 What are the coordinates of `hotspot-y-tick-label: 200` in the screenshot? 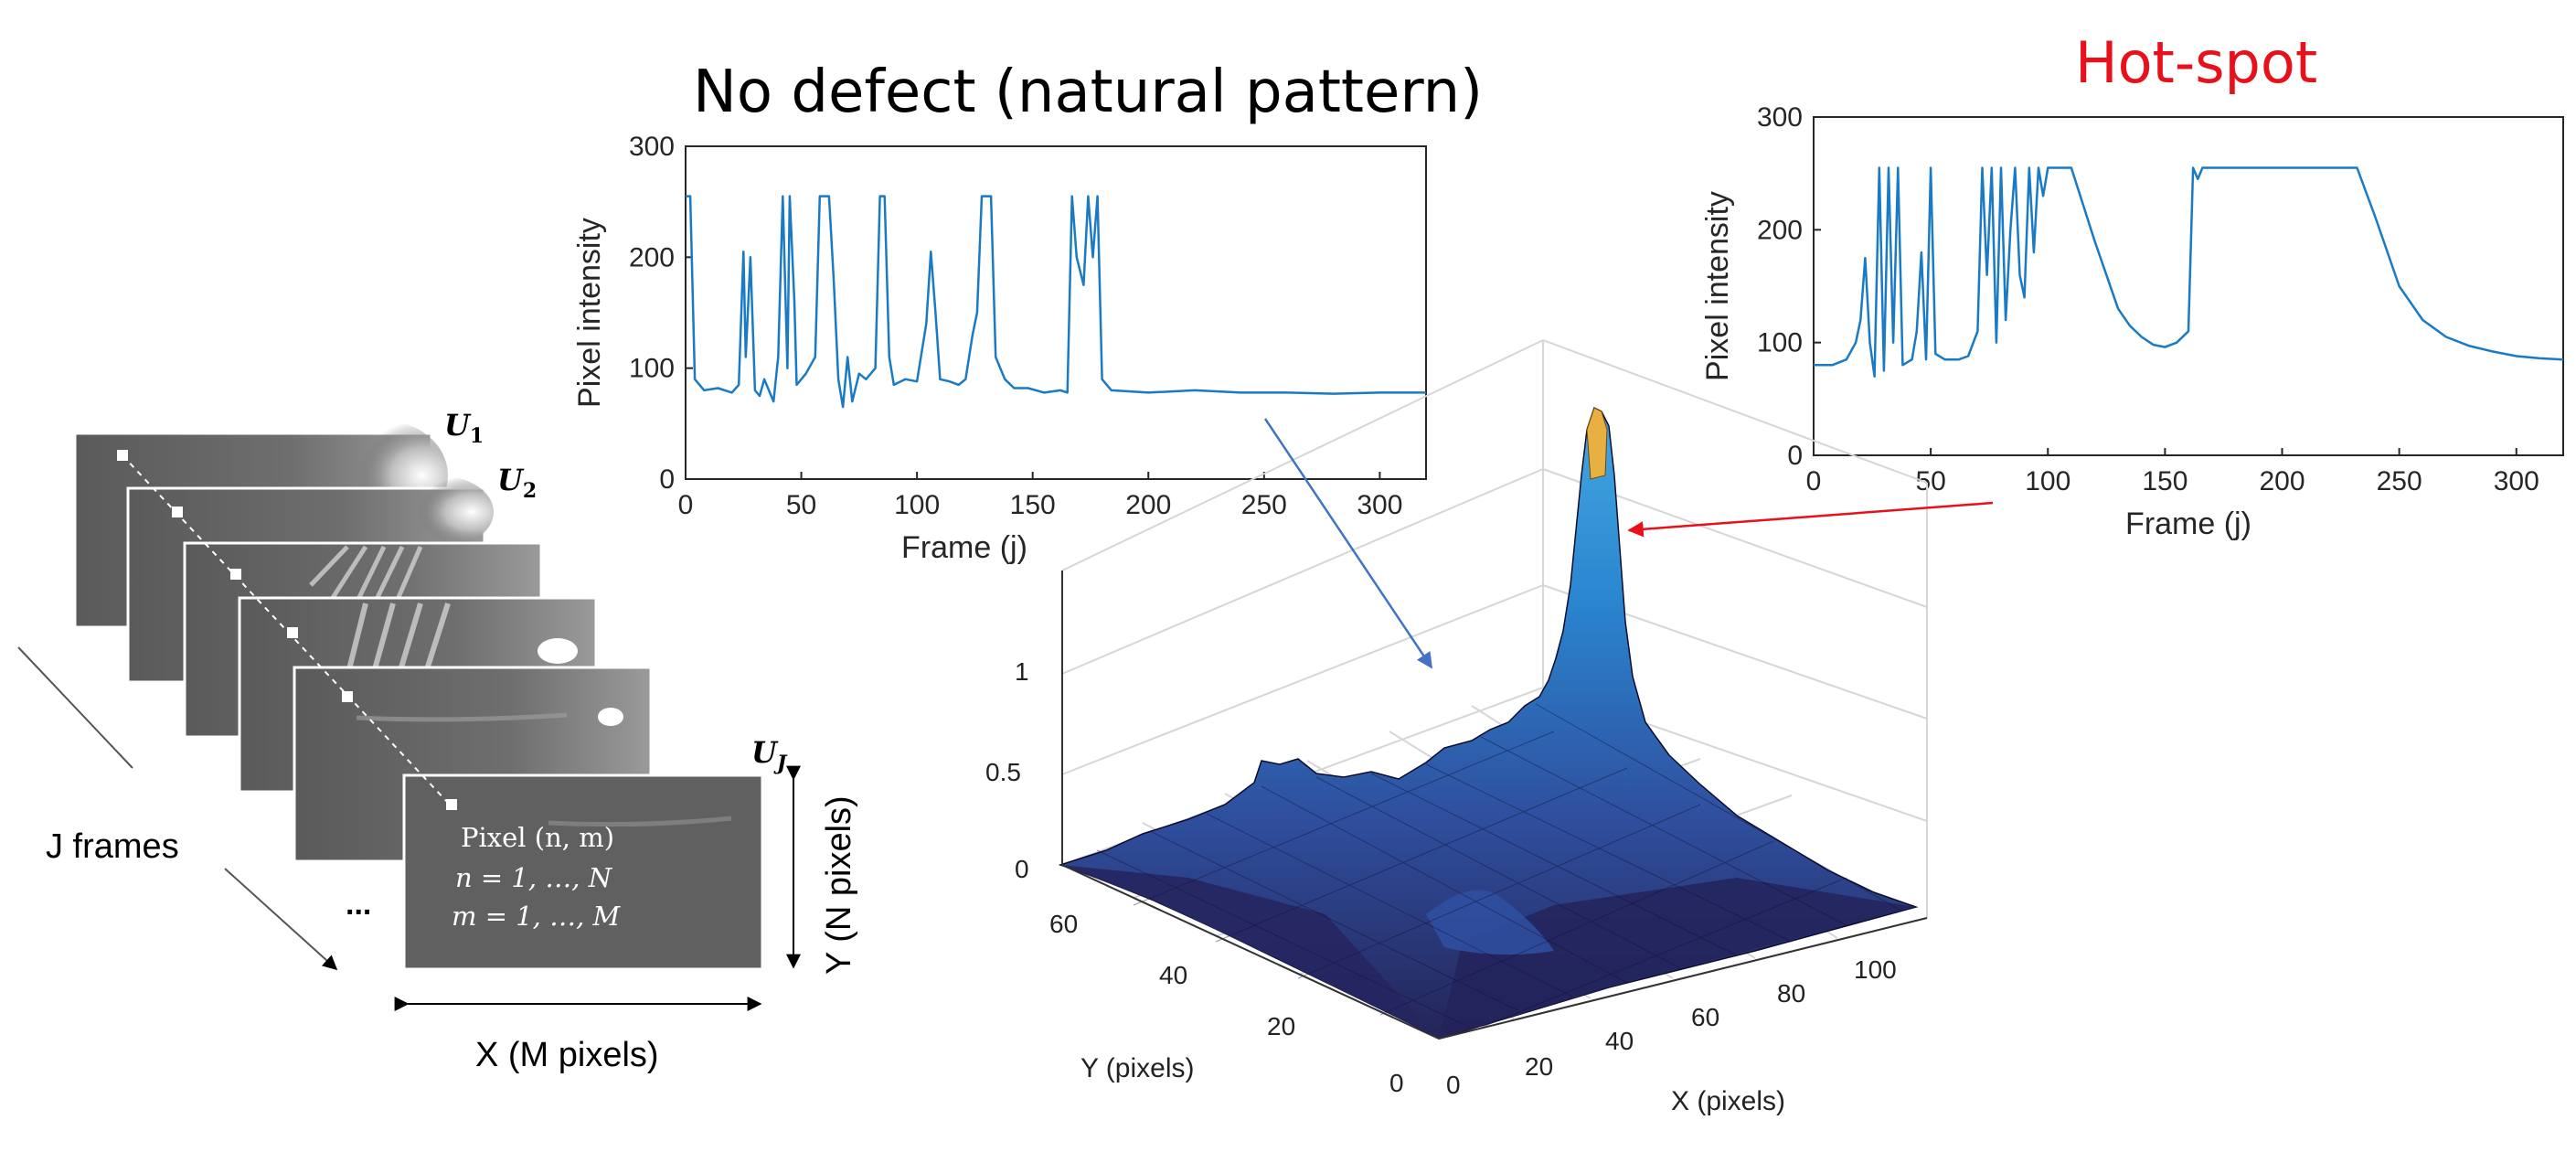 It's located at (1780, 230).